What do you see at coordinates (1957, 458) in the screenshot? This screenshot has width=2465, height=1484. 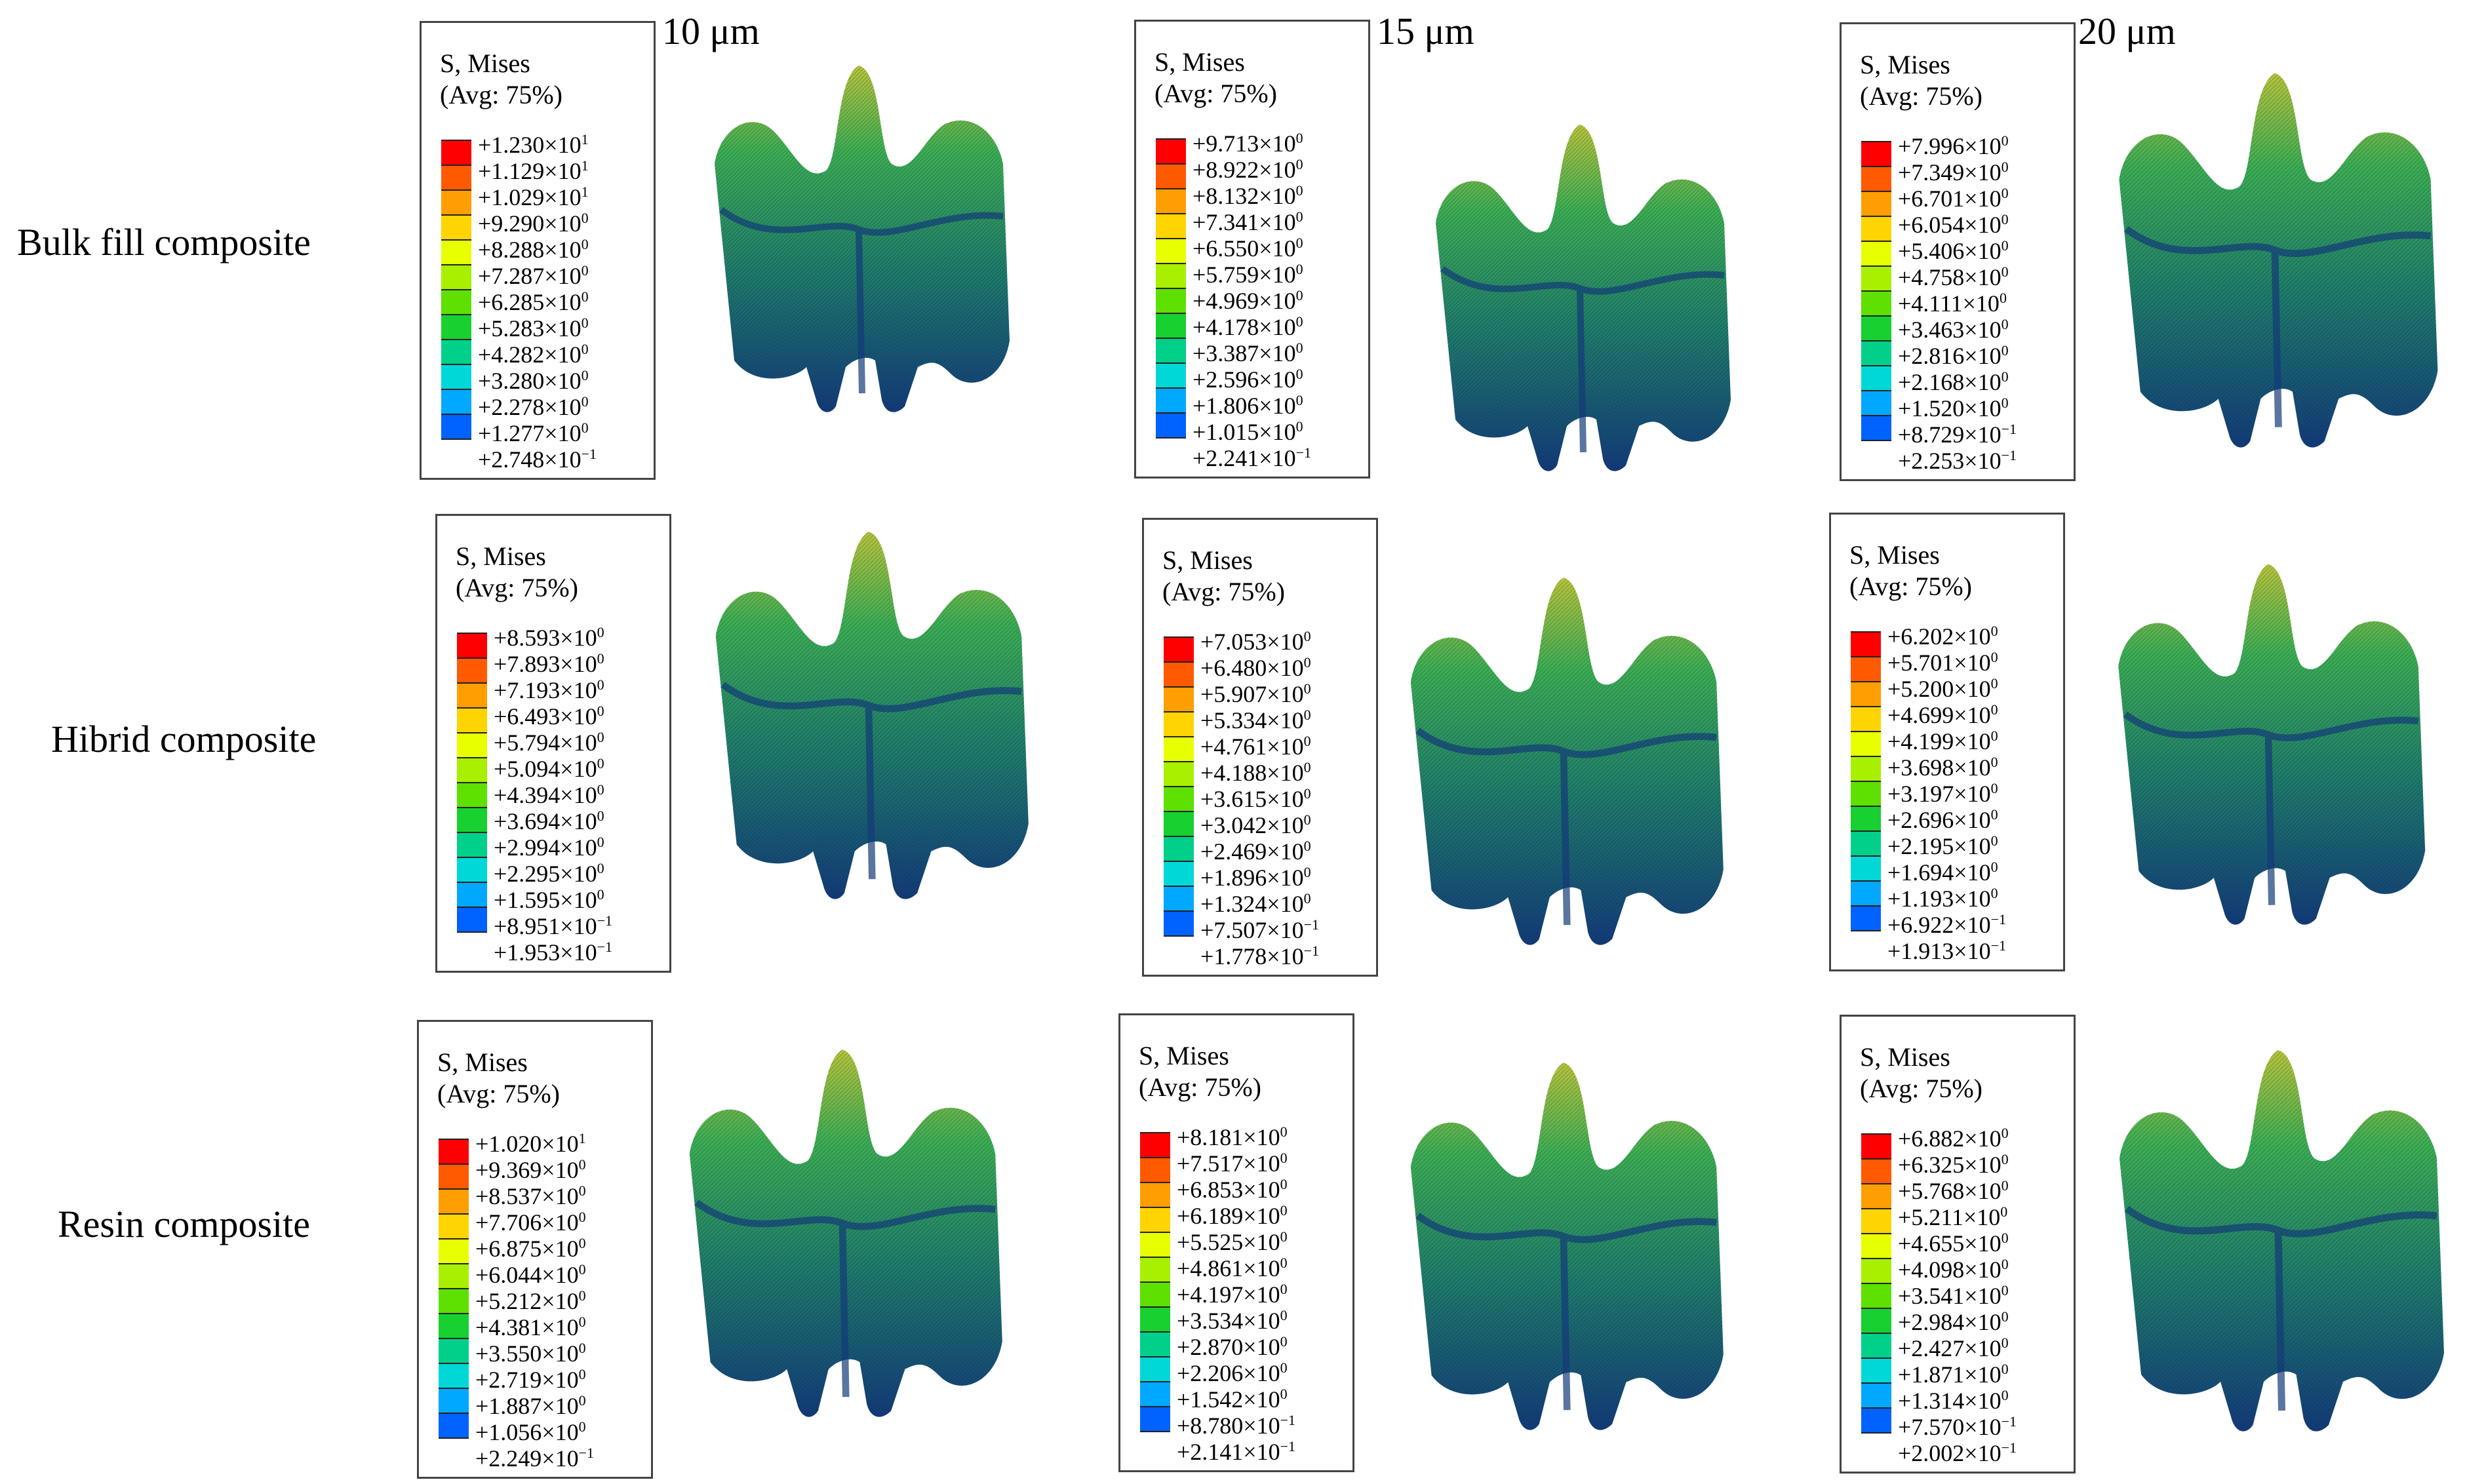 I see `legend-value: +2.253×10−1` at bounding box center [1957, 458].